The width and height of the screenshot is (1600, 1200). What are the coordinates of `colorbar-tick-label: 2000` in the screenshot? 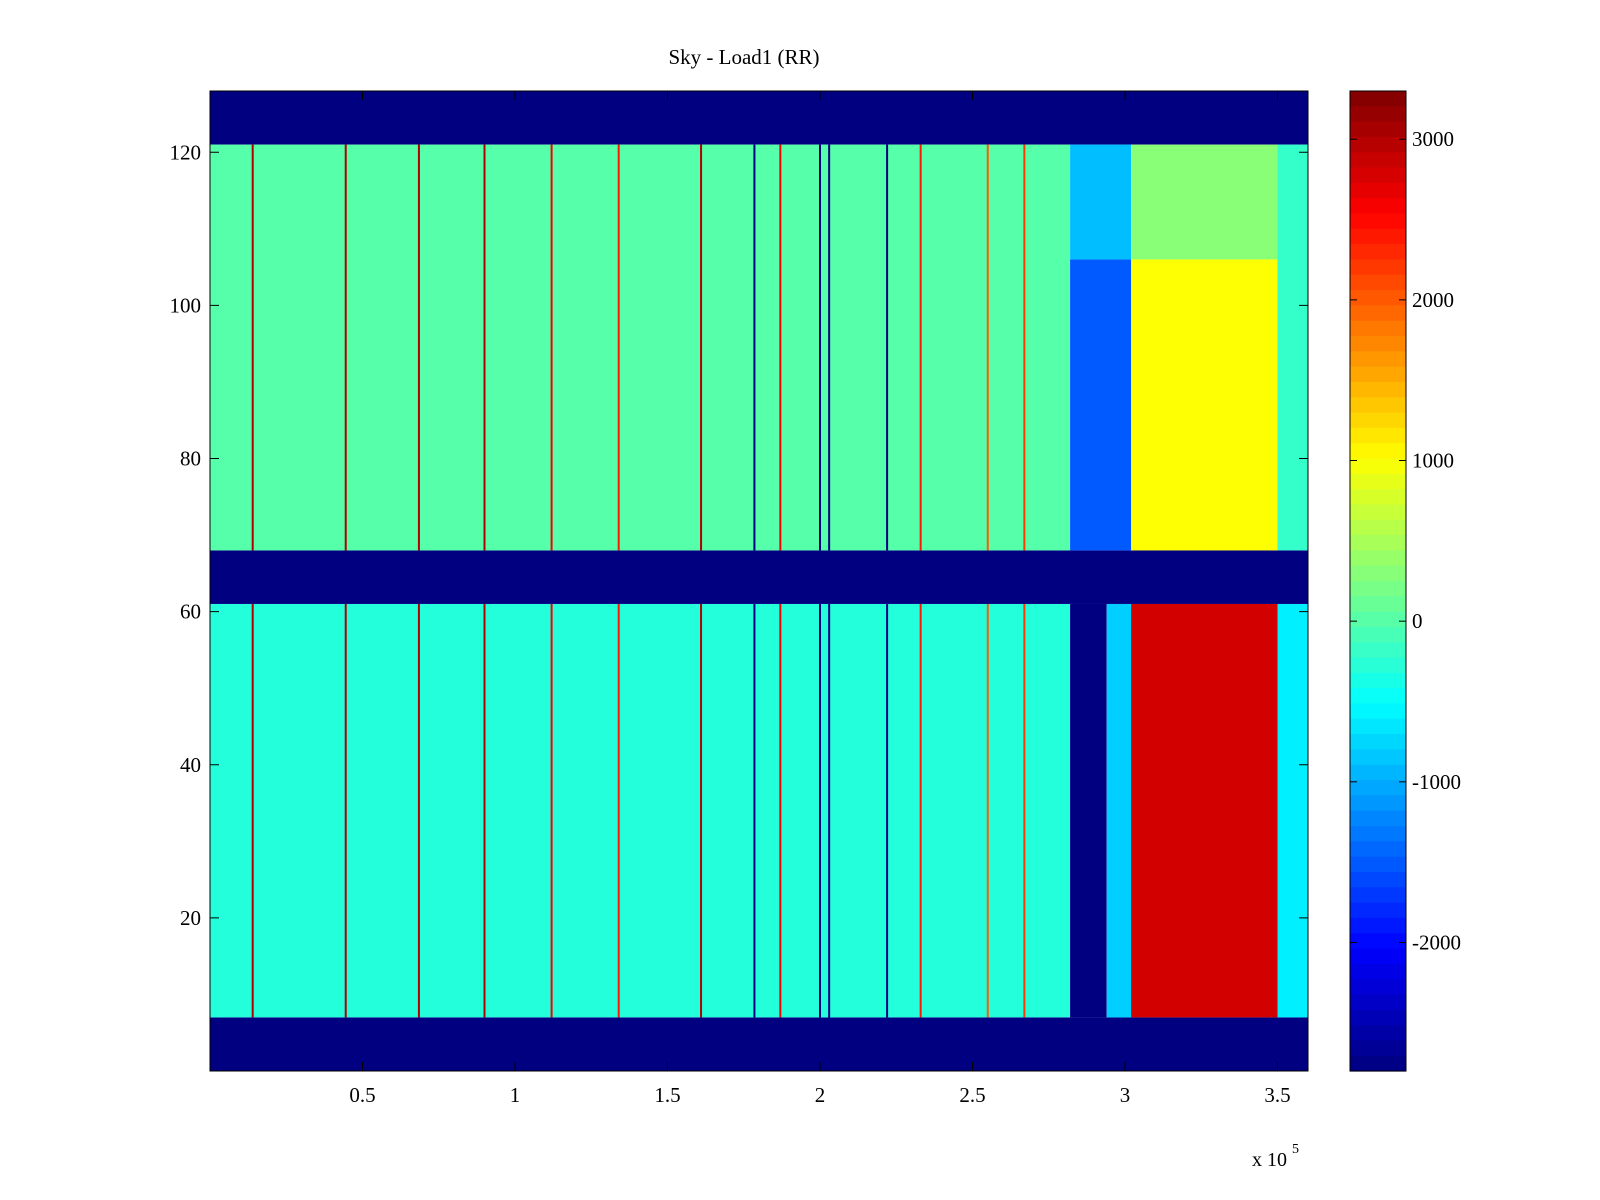 It's located at (1433, 300).